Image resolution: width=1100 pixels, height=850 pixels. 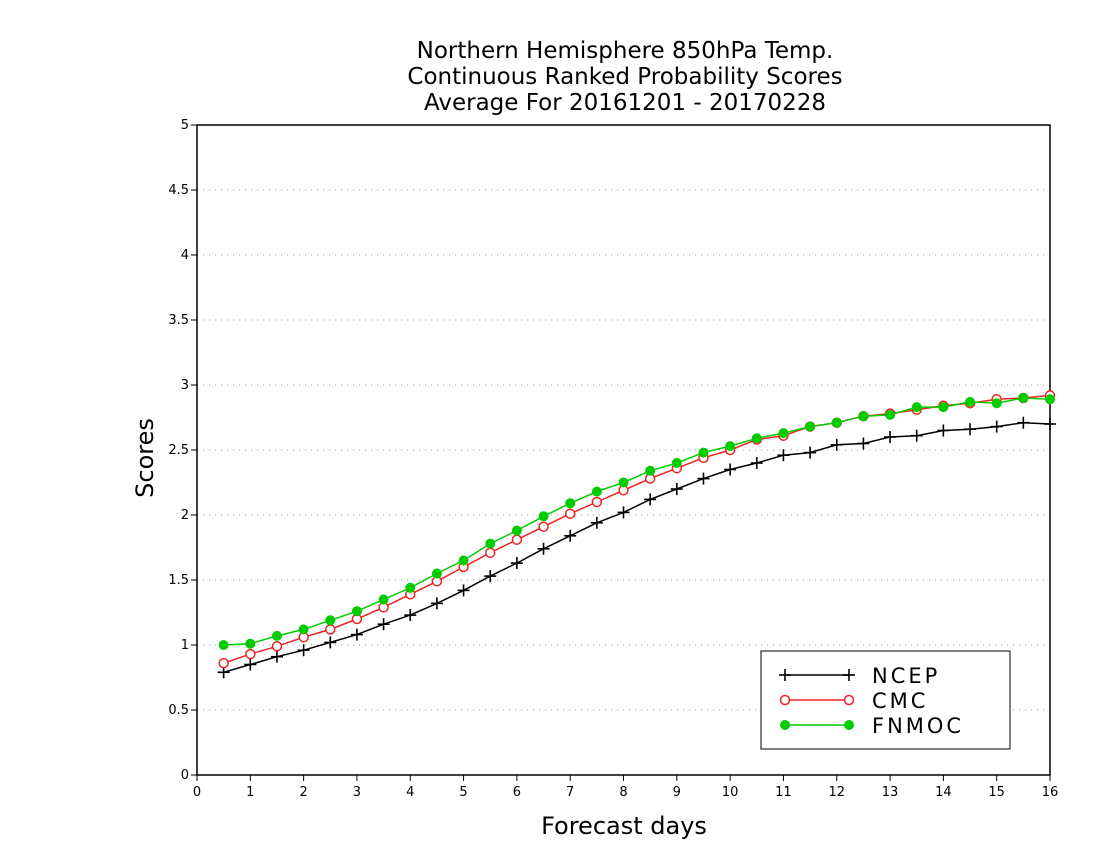 I want to click on x-axis-label: Forecast days, so click(x=624, y=826).